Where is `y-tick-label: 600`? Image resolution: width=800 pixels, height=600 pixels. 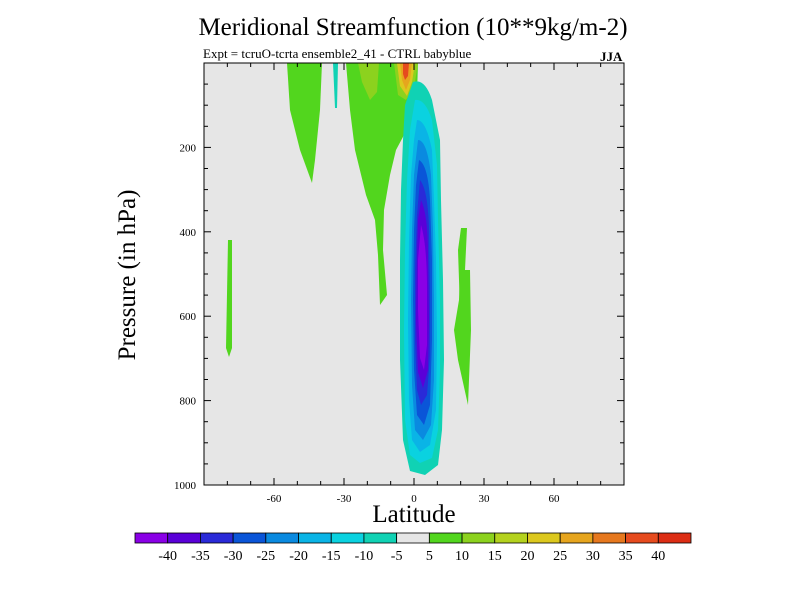 y-tick-label: 600 is located at coordinates (188, 317).